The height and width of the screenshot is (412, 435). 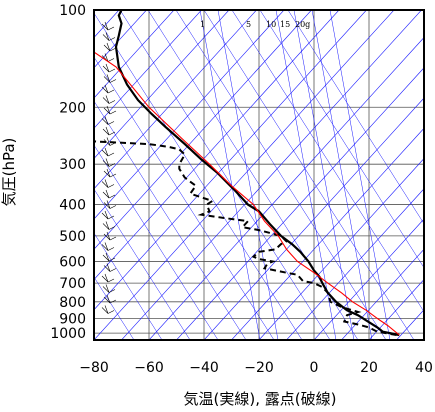 I want to click on y-axis-title: 気圧(hPa), so click(x=9, y=172).